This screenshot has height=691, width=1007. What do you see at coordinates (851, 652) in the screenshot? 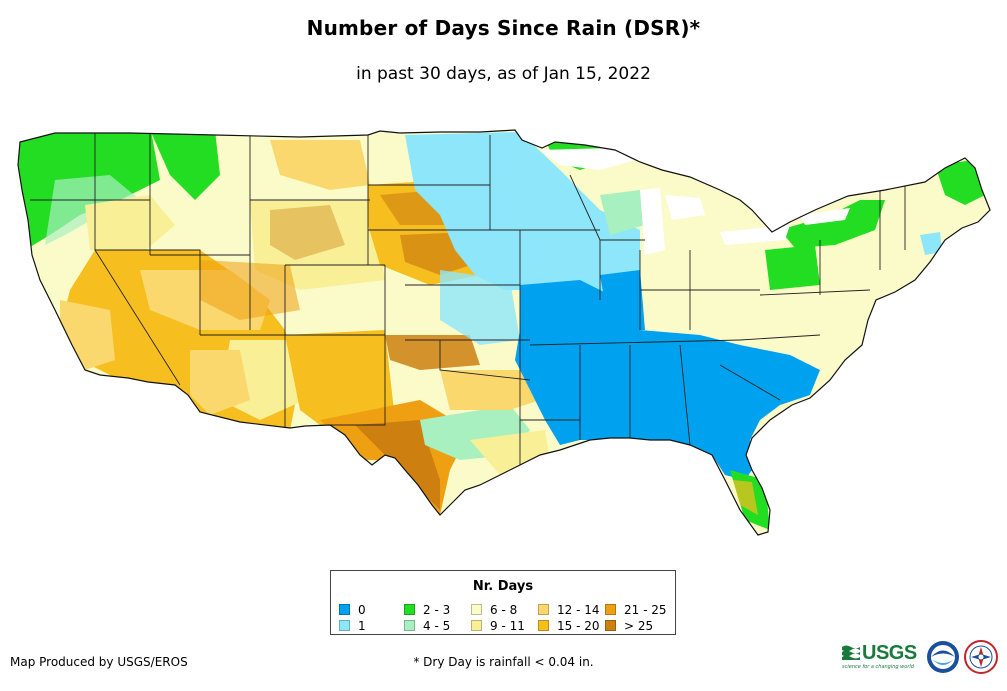
I see `usgs-wave-icon` at bounding box center [851, 652].